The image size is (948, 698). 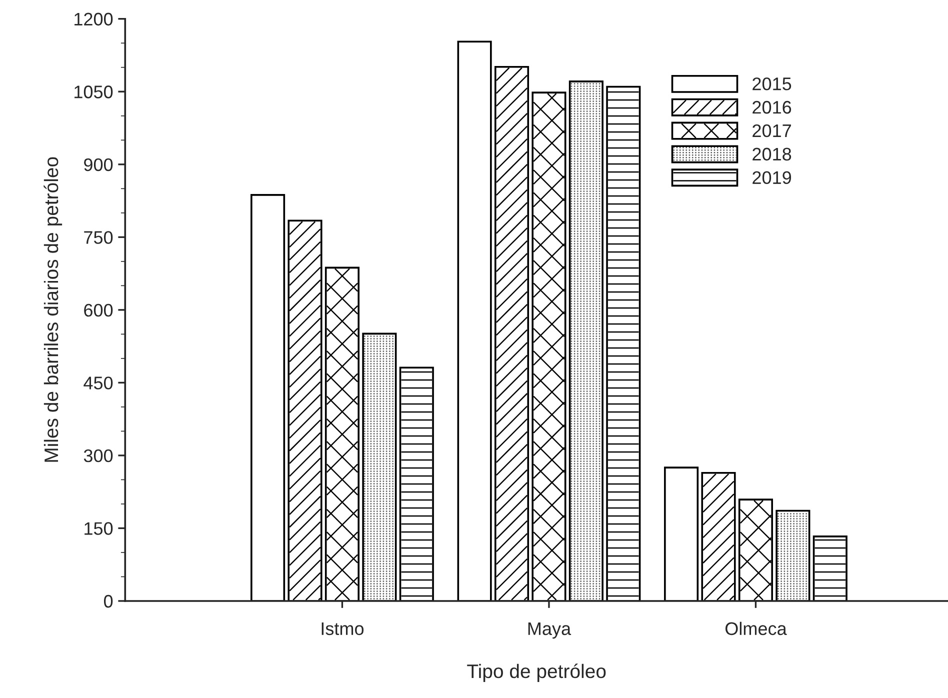 What do you see at coordinates (98, 383) in the screenshot?
I see `y-tick-label: 450` at bounding box center [98, 383].